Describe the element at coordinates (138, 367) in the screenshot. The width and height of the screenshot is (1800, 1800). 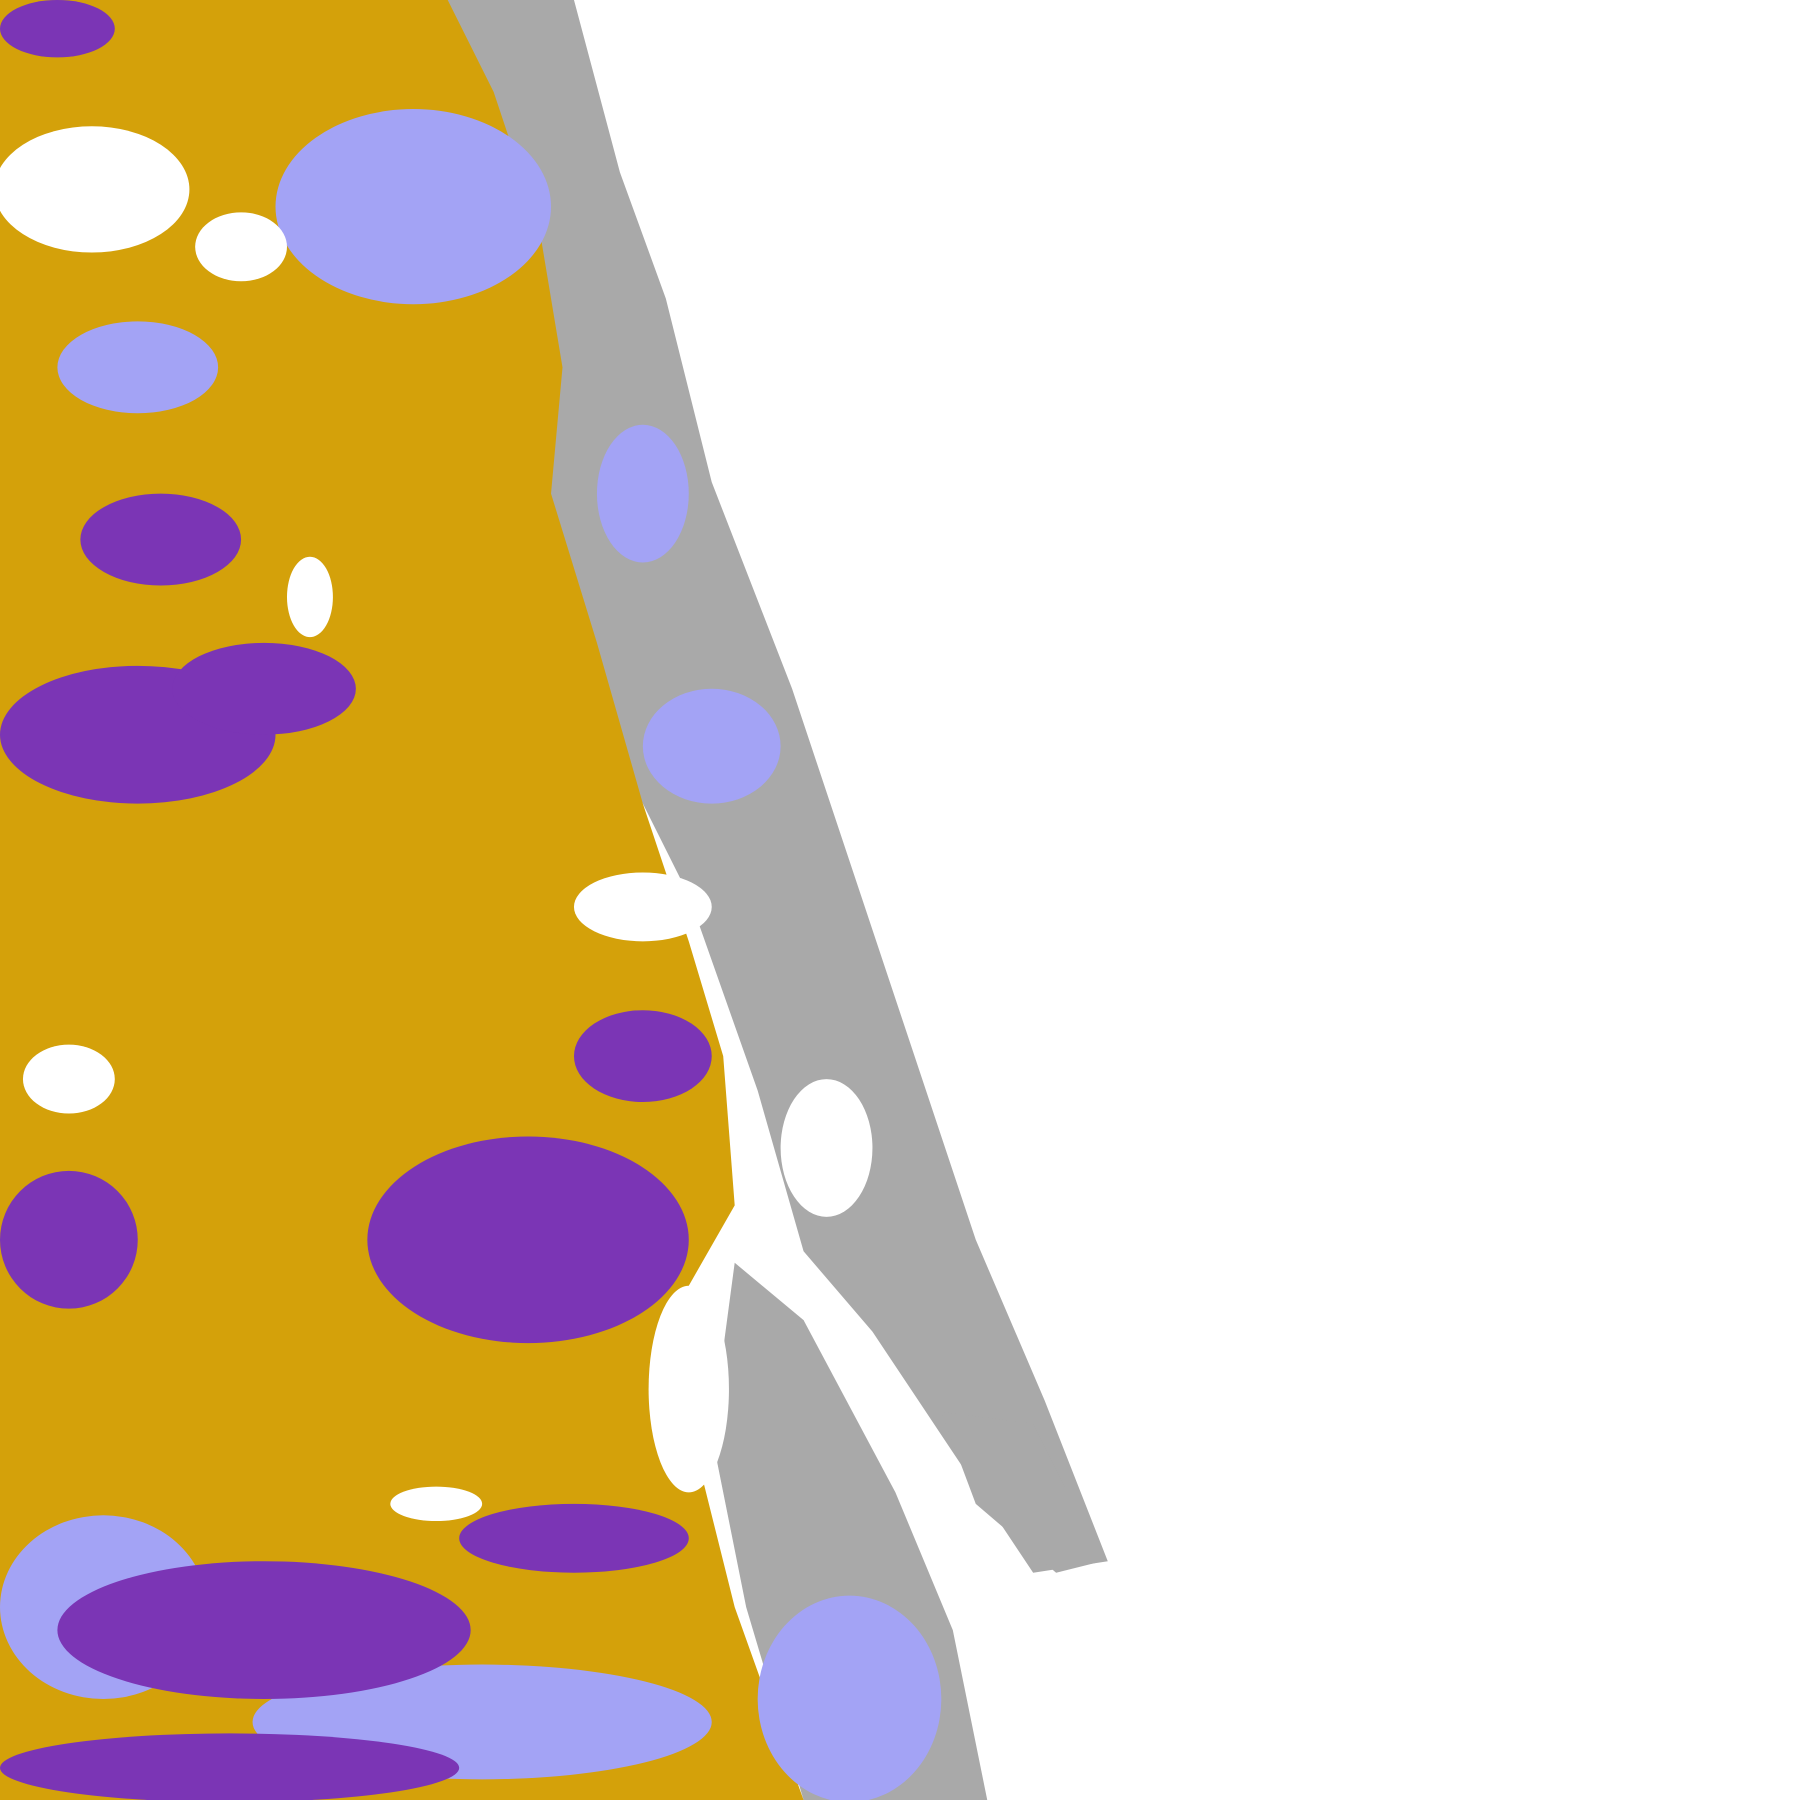
I see `lavender-region-northwest` at that location.